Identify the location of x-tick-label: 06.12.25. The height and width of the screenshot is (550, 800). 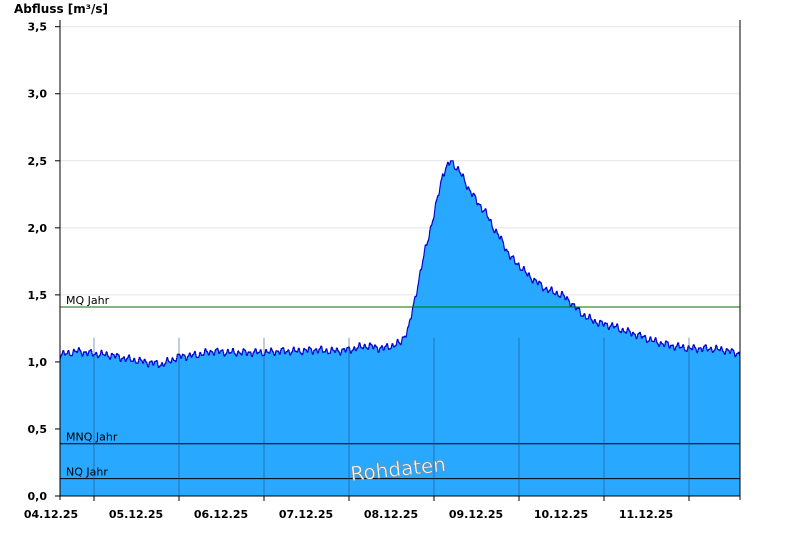
(221, 514).